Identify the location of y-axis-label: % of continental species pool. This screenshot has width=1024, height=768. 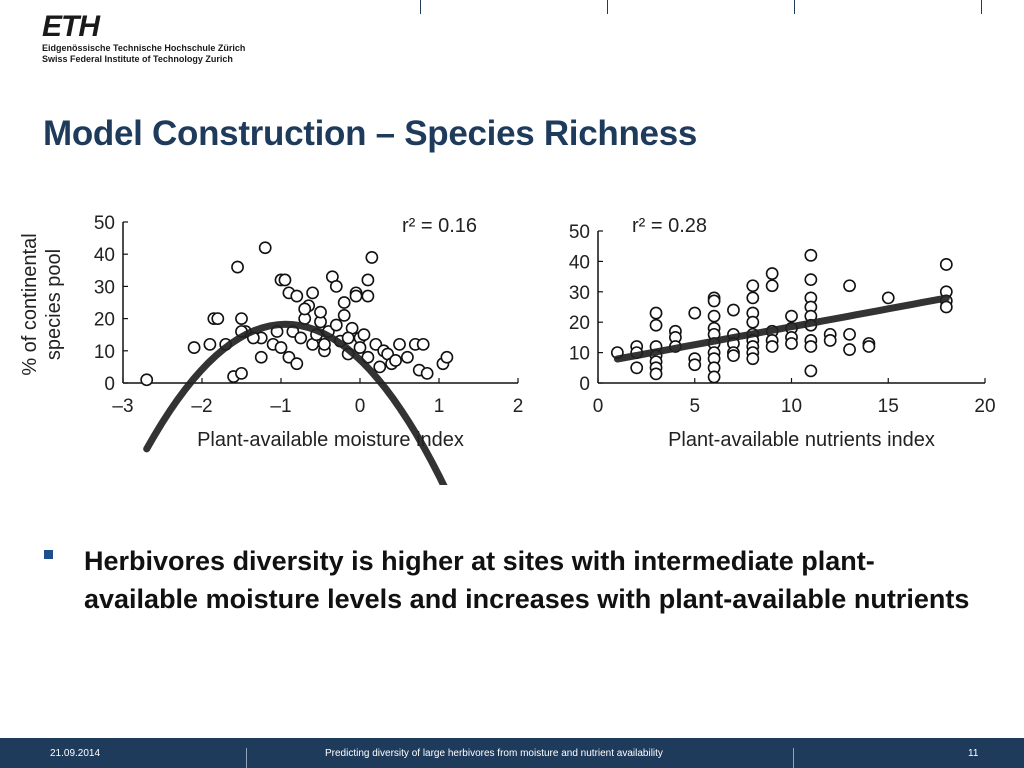
(42, 304).